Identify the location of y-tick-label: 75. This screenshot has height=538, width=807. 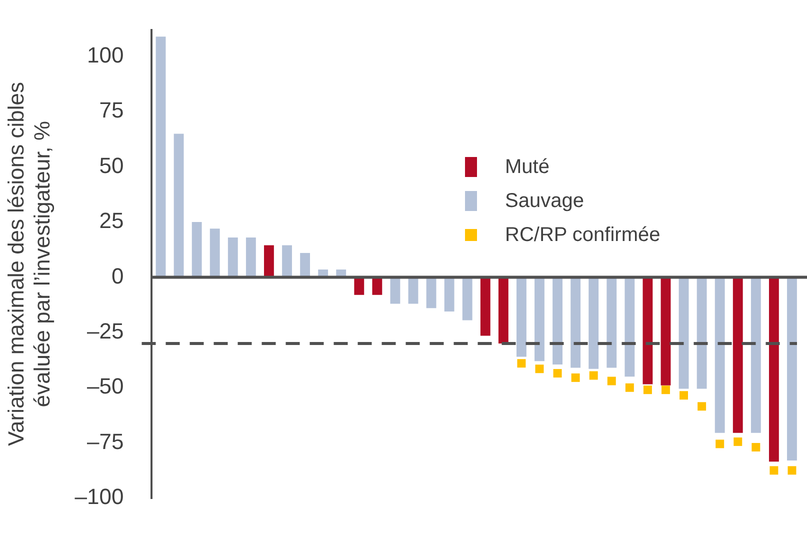
(111, 110).